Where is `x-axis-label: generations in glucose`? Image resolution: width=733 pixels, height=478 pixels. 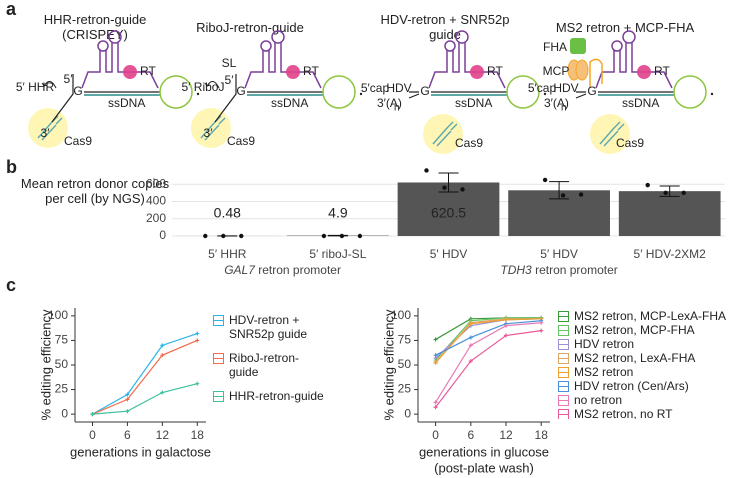
x-axis-label: generations in glucose is located at coordinates (484, 451).